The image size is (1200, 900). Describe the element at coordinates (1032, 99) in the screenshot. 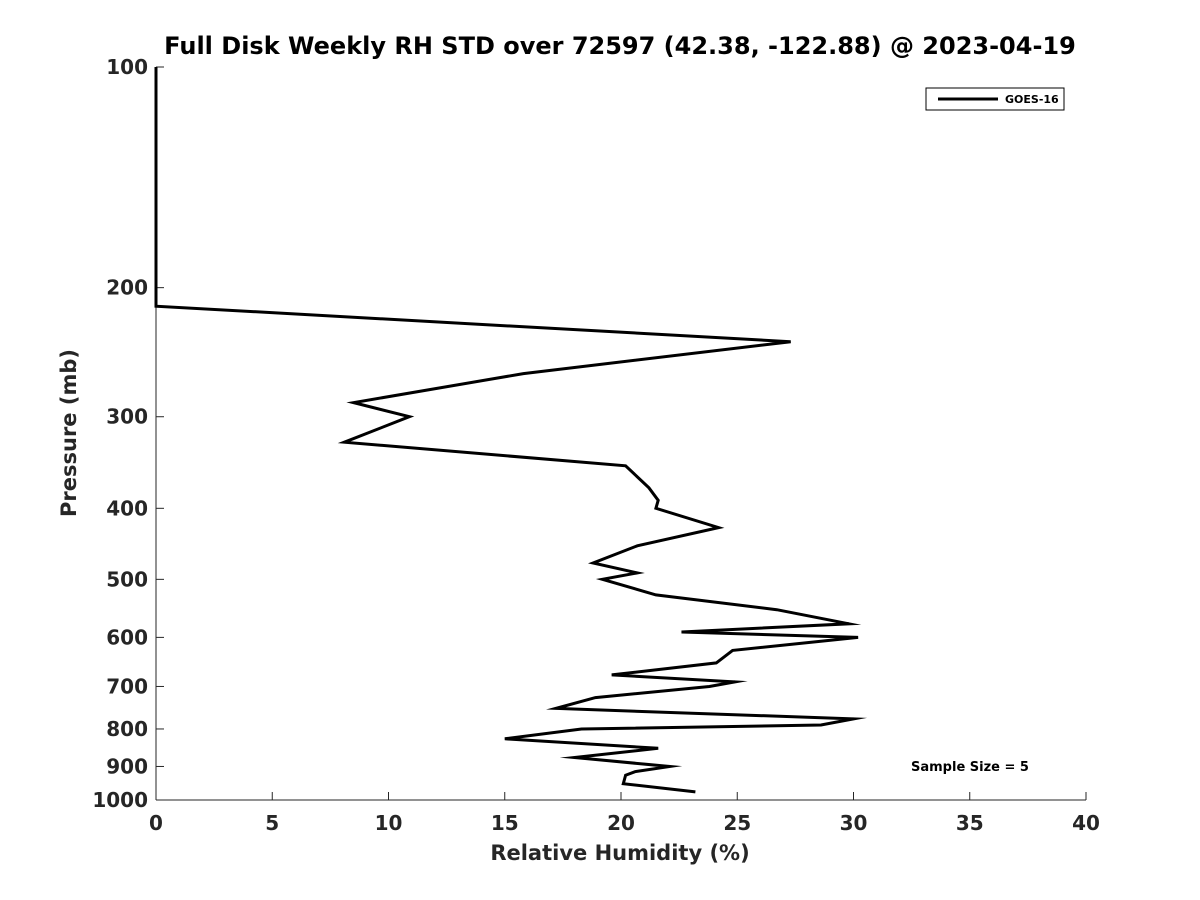

I see `legend-label: GOES-16` at that location.